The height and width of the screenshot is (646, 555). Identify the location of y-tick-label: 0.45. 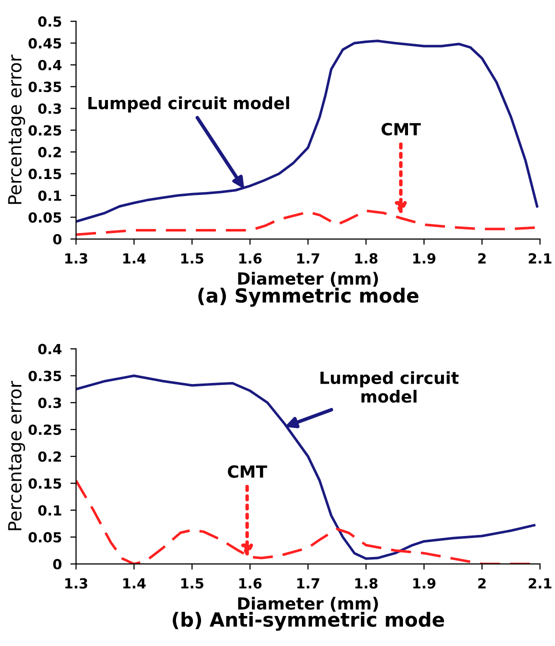
(45, 43).